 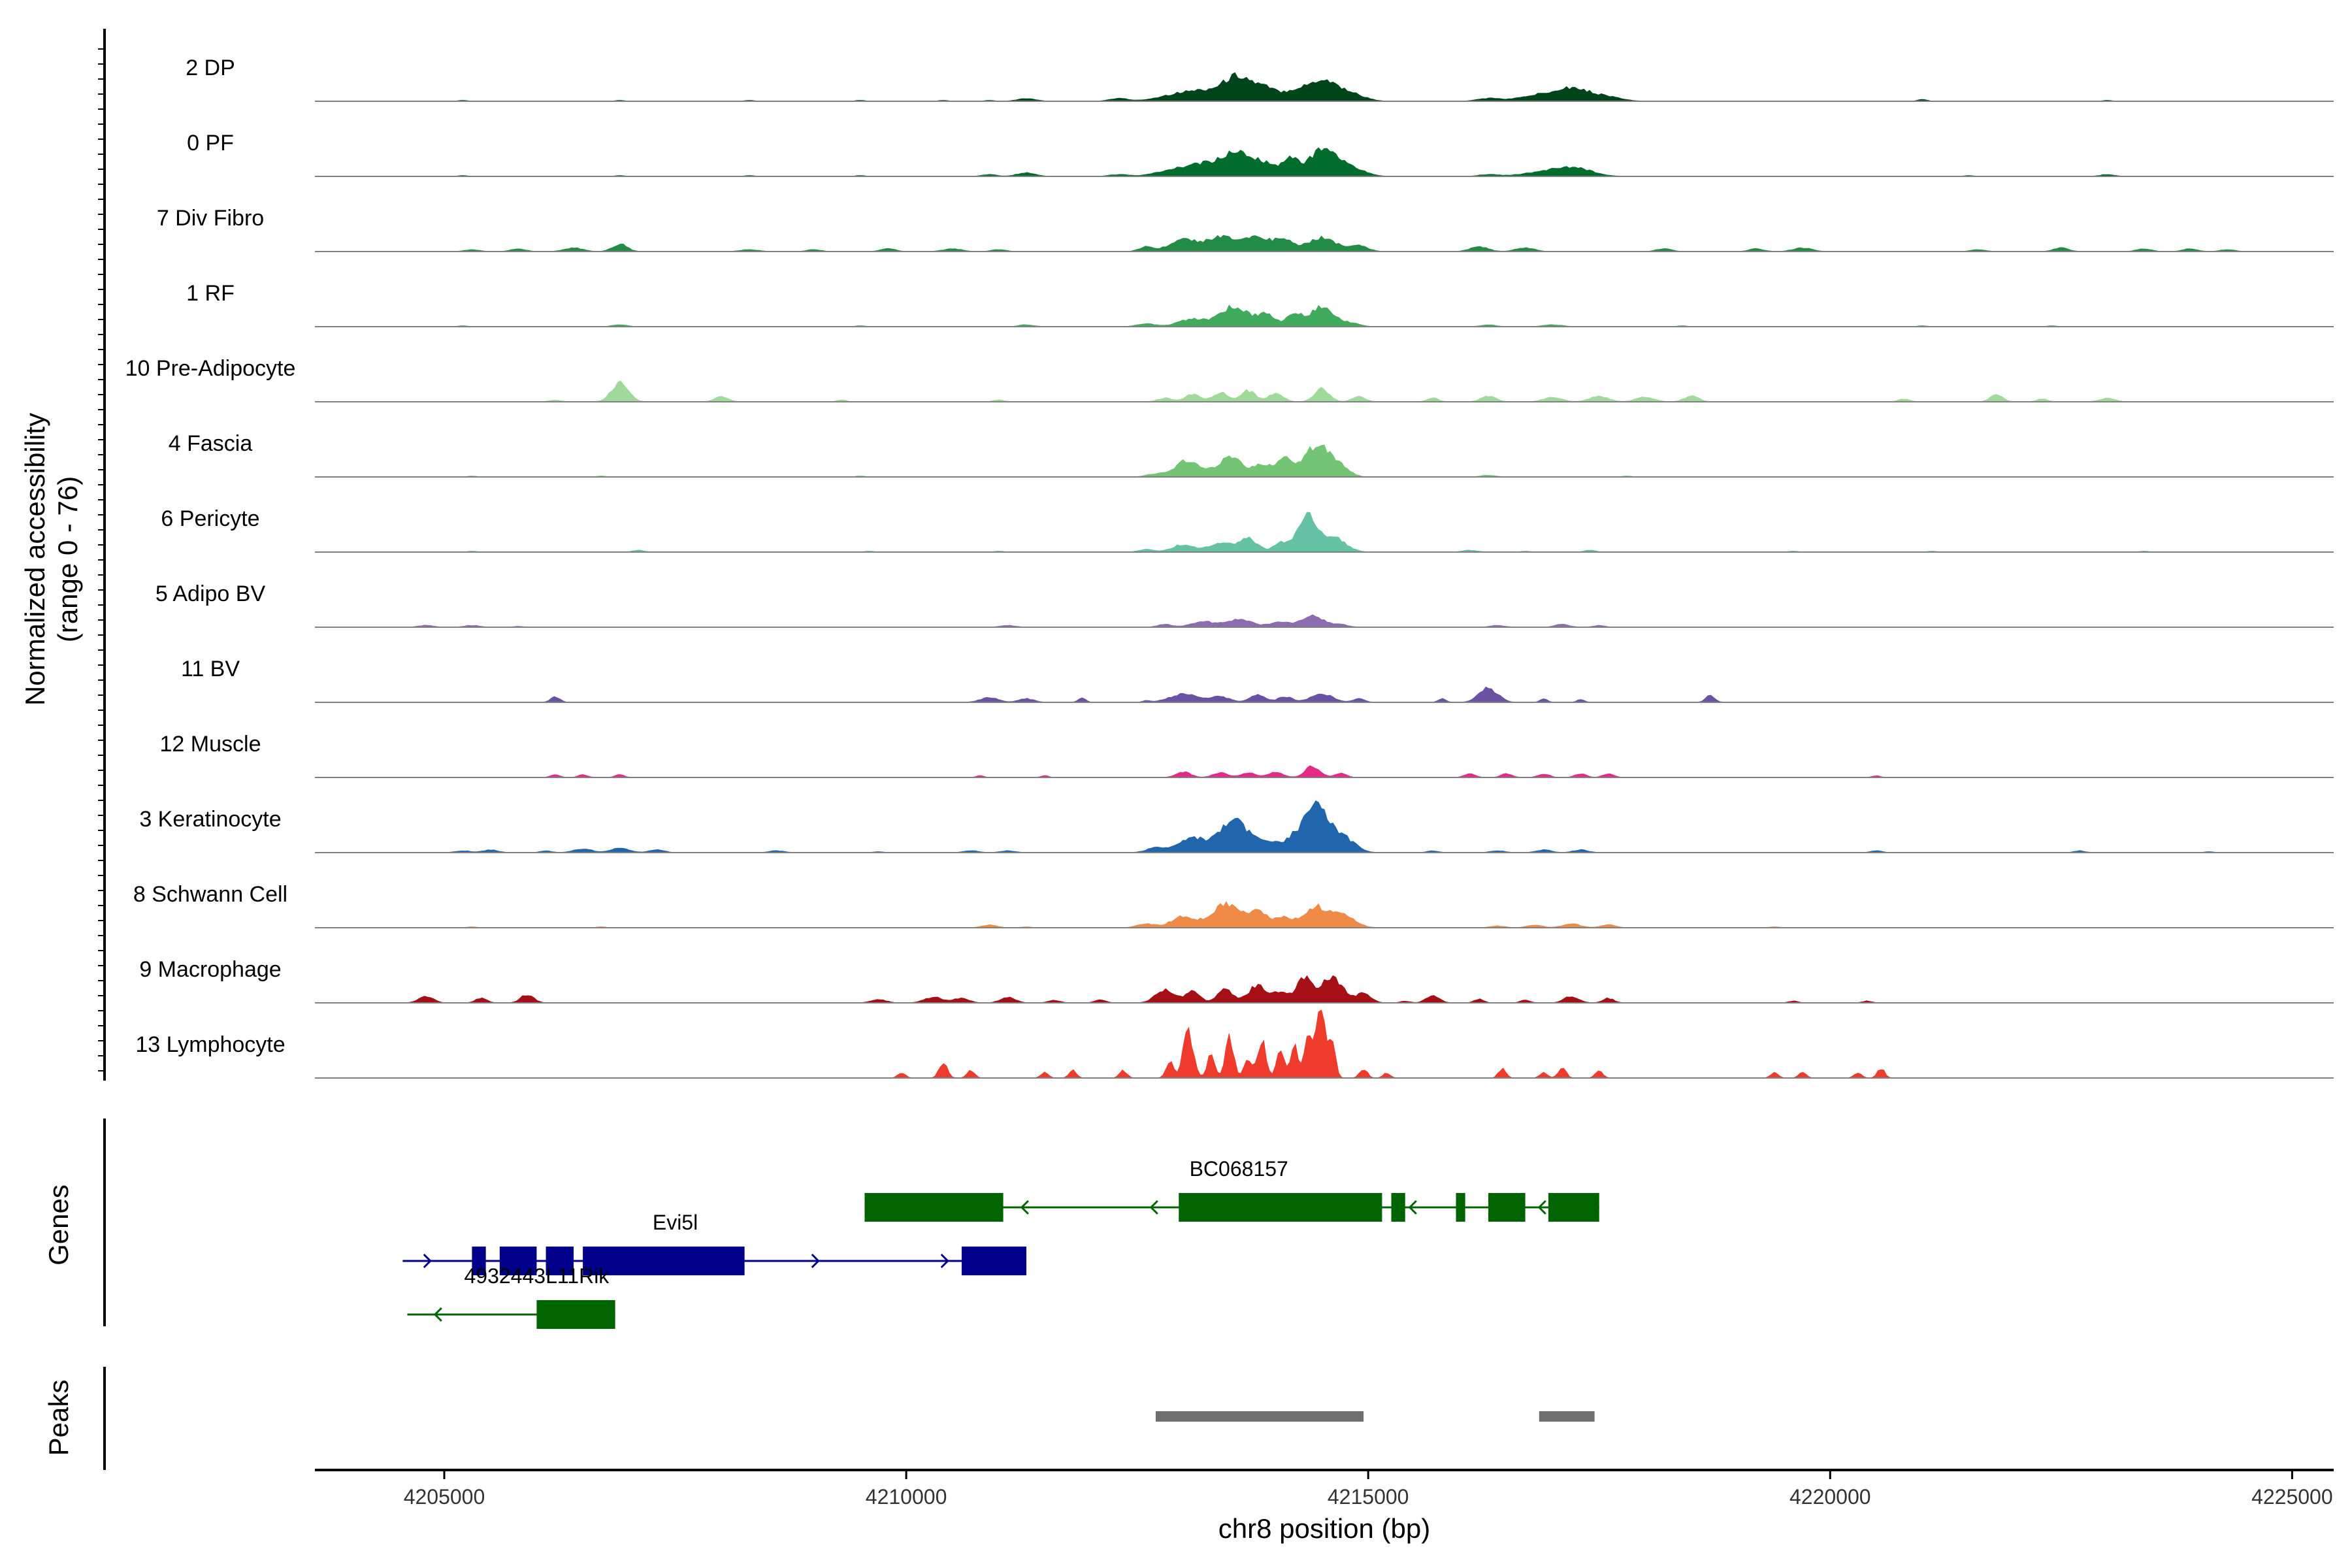 What do you see at coordinates (1247, 755) in the screenshot?
I see `coverage-track: 12 Muscle` at bounding box center [1247, 755].